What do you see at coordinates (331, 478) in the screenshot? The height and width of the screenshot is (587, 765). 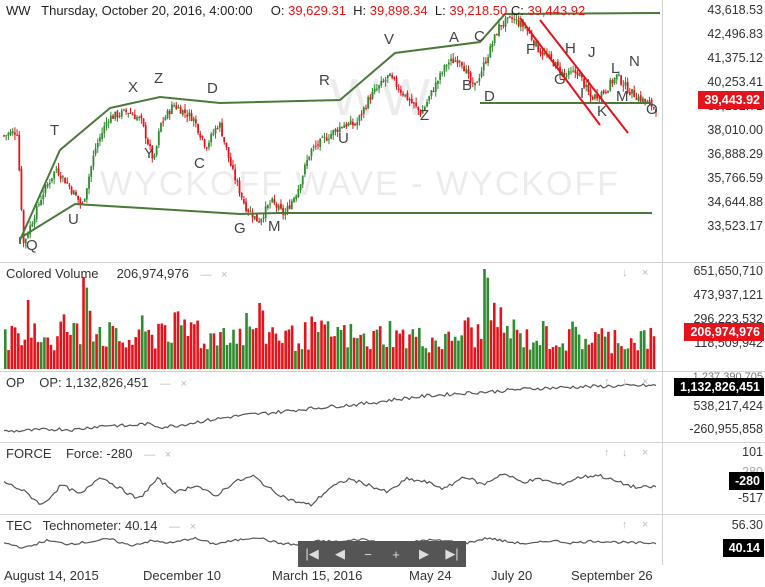 I see `force-chart` at bounding box center [331, 478].